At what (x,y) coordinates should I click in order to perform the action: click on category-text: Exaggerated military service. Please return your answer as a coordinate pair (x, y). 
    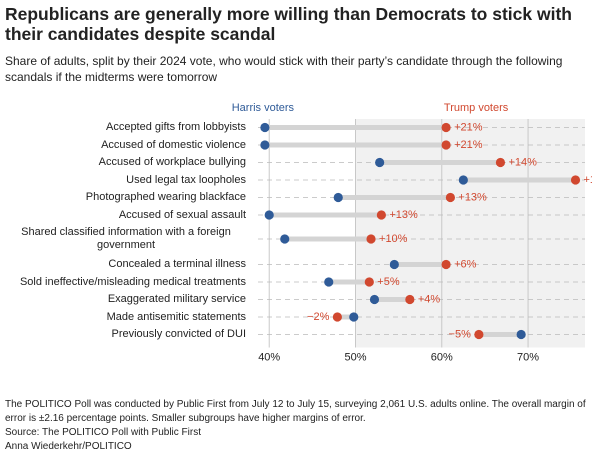
    Looking at the image, I should click on (176, 299).